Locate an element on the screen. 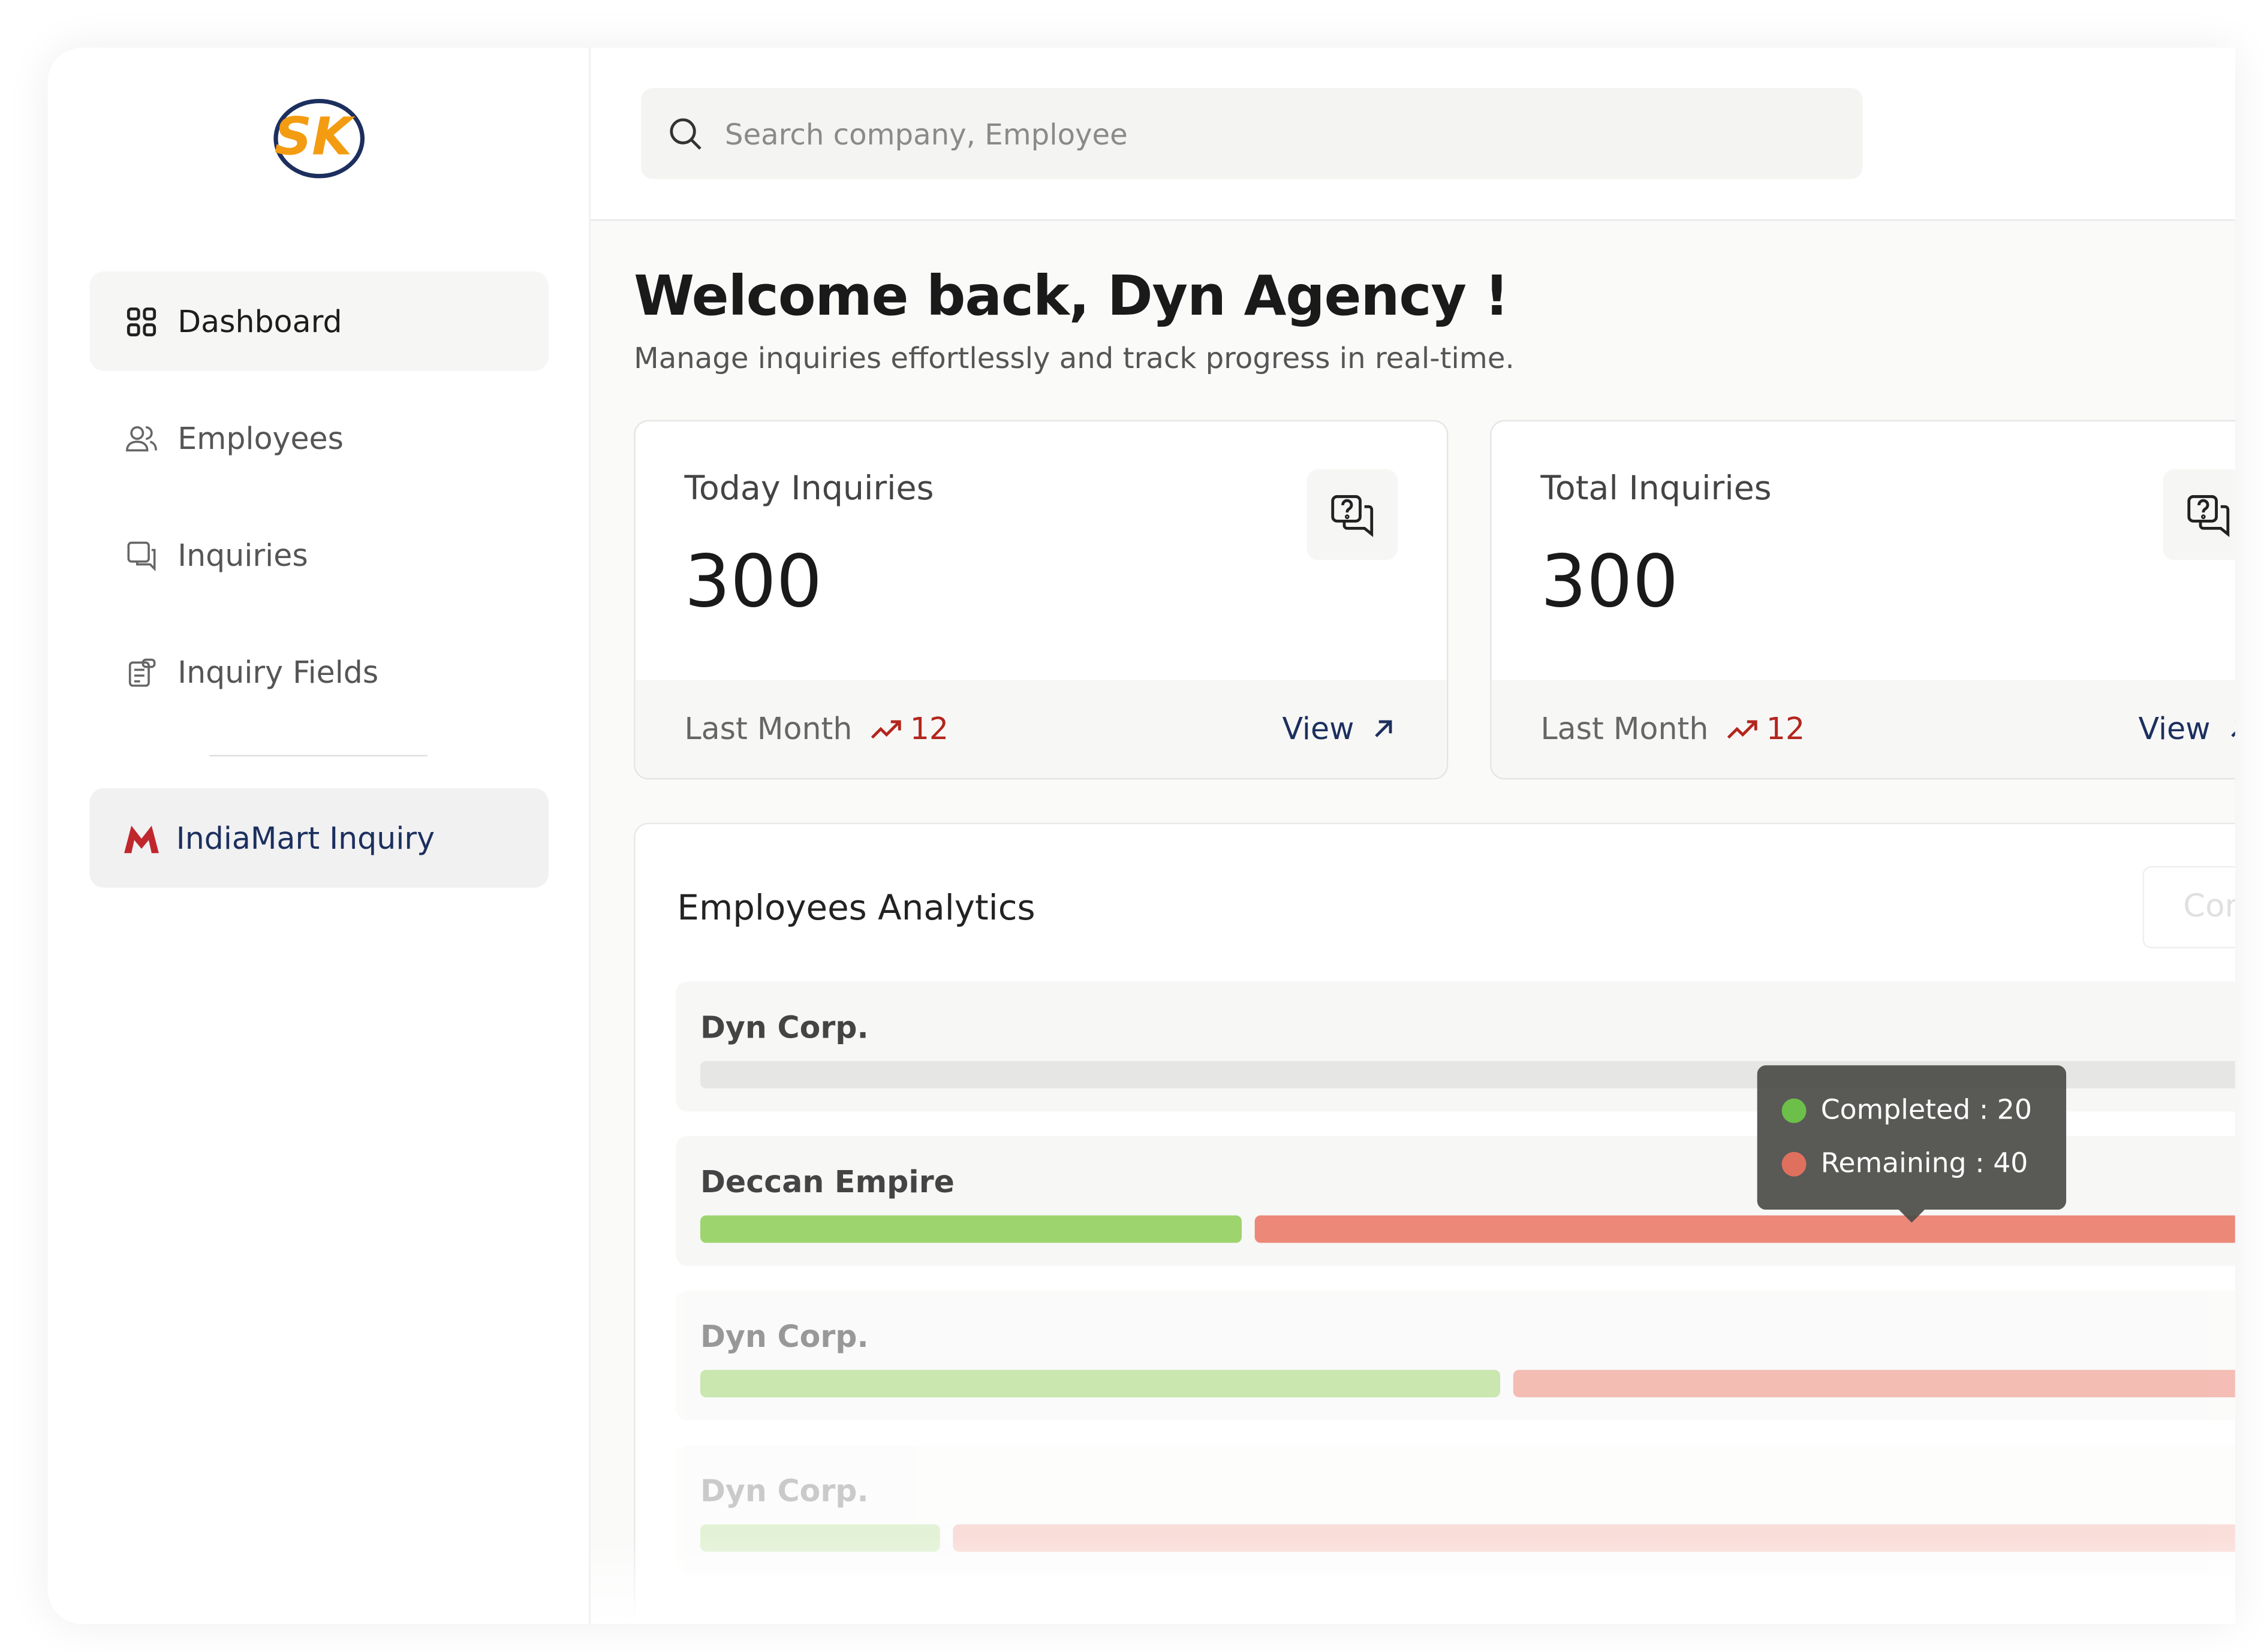 Image resolution: width=2264 pixels, height=1652 pixels. tooltip-label: Completed is located at coordinates (1909, 1110).